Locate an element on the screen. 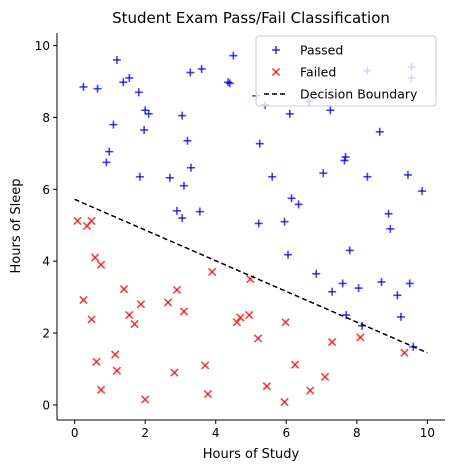 This screenshot has width=454, height=470. legend-swatch-passed is located at coordinates (276, 50).